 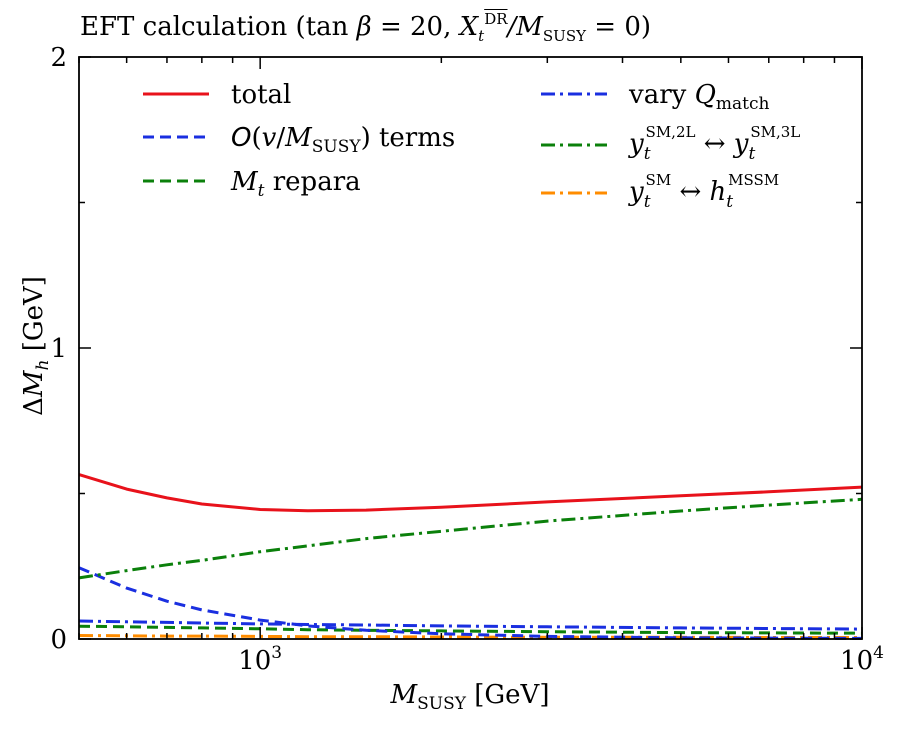 What do you see at coordinates (58, 349) in the screenshot?
I see `y-tick-label: 1` at bounding box center [58, 349].